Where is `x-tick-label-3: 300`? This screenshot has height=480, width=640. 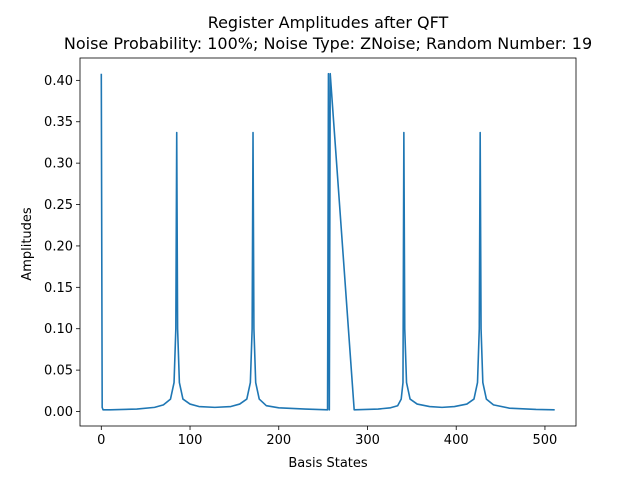 x-tick-label-3: 300 is located at coordinates (367, 440).